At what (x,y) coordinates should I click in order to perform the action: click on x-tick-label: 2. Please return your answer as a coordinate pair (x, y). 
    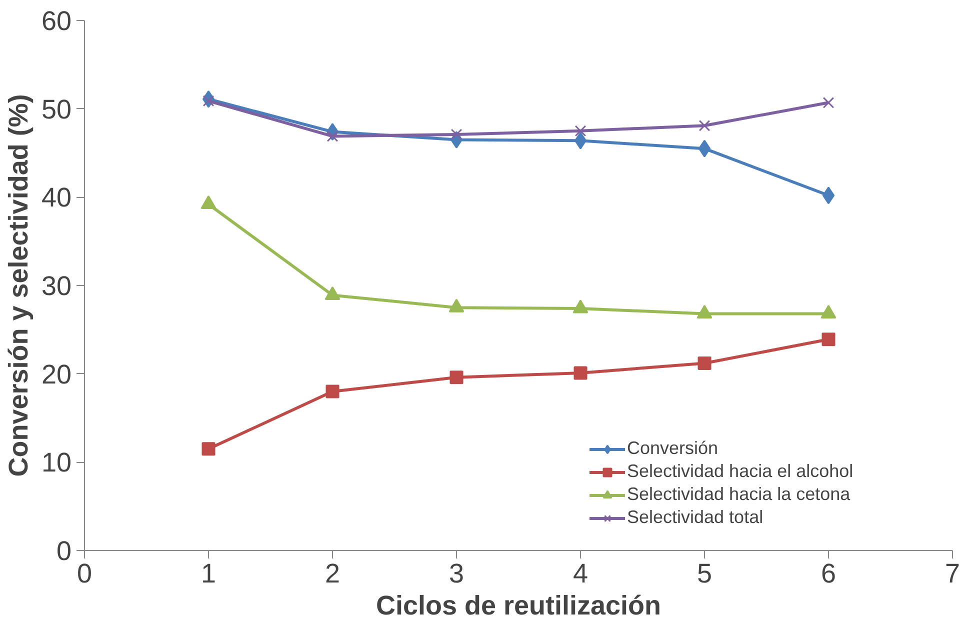
    Looking at the image, I should click on (332, 573).